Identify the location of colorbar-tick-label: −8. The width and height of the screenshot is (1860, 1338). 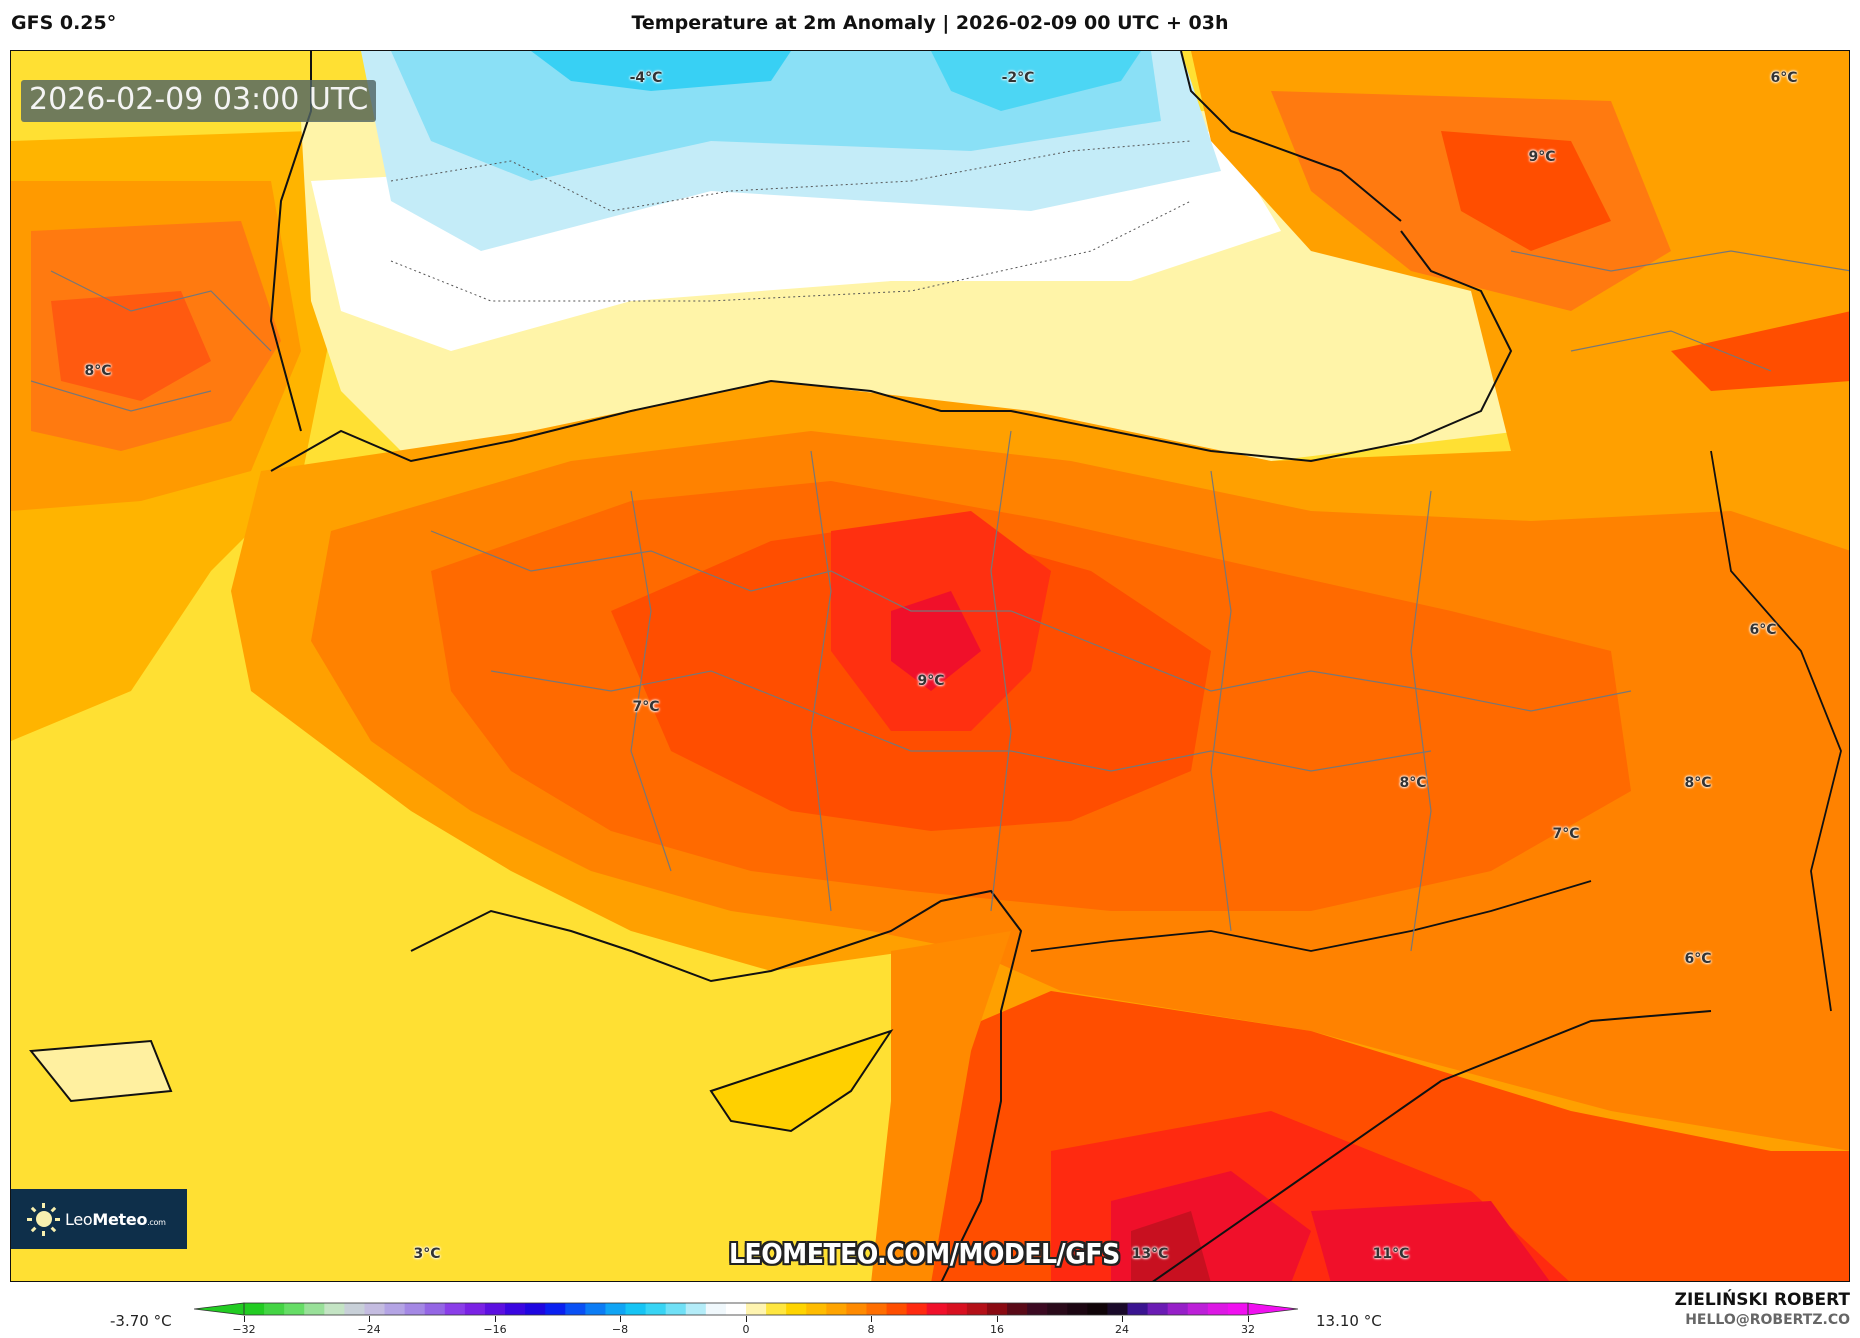
(620, 1329).